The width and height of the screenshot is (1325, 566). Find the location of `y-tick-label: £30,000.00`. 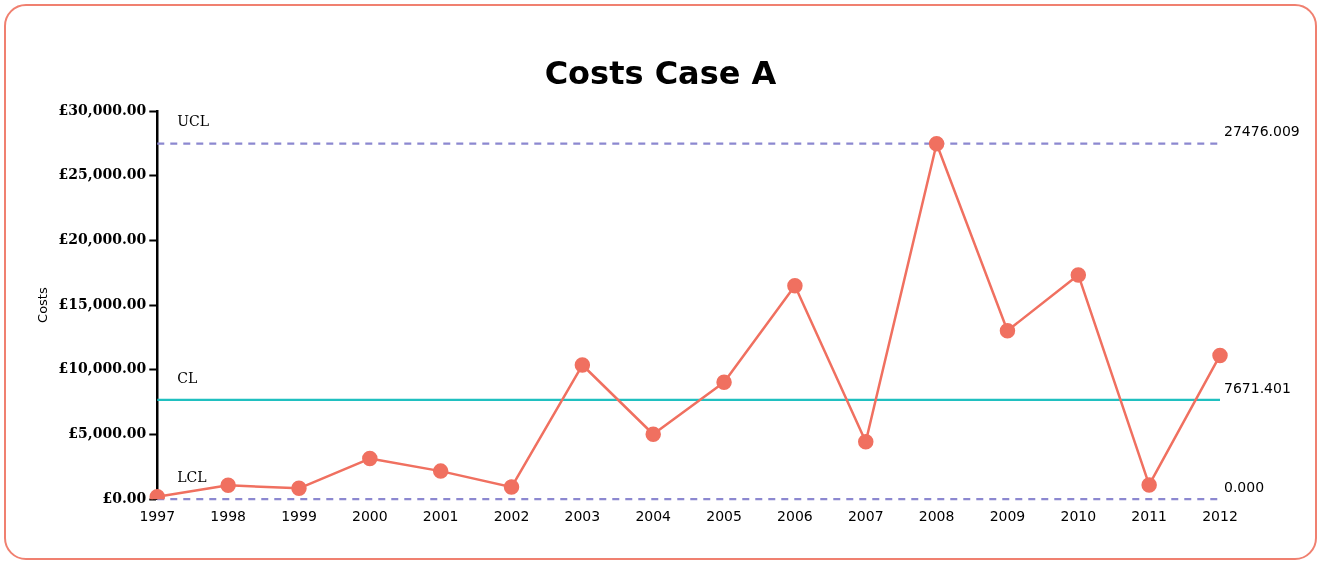

y-tick-label: £30,000.00 is located at coordinates (102, 109).